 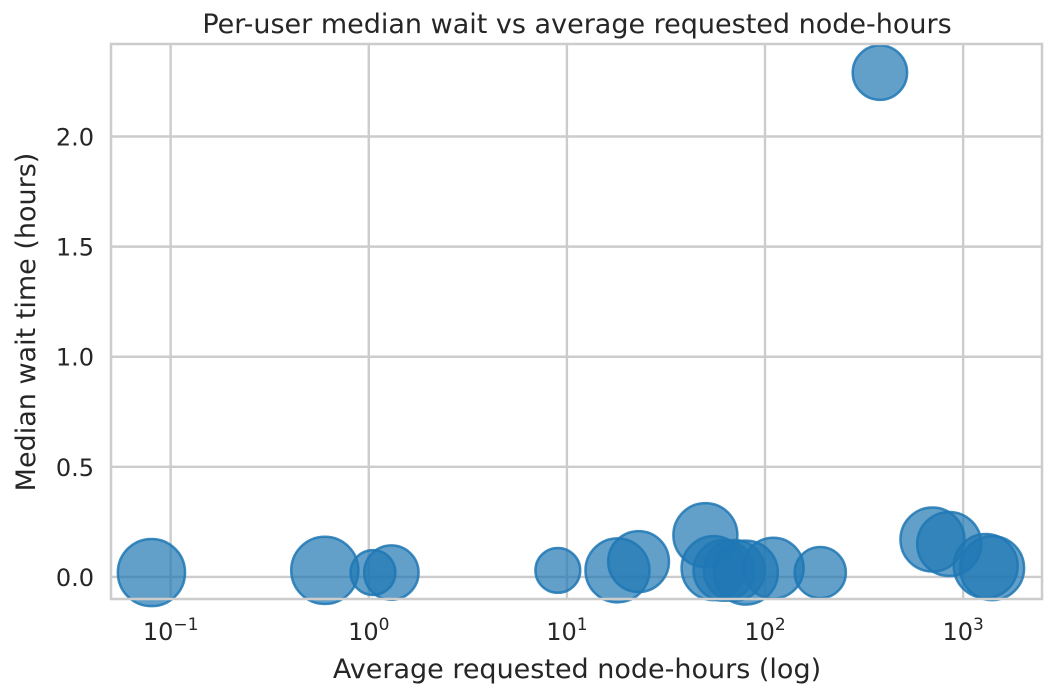 What do you see at coordinates (75, 138) in the screenshot?
I see `y-tick-label: 2.0` at bounding box center [75, 138].